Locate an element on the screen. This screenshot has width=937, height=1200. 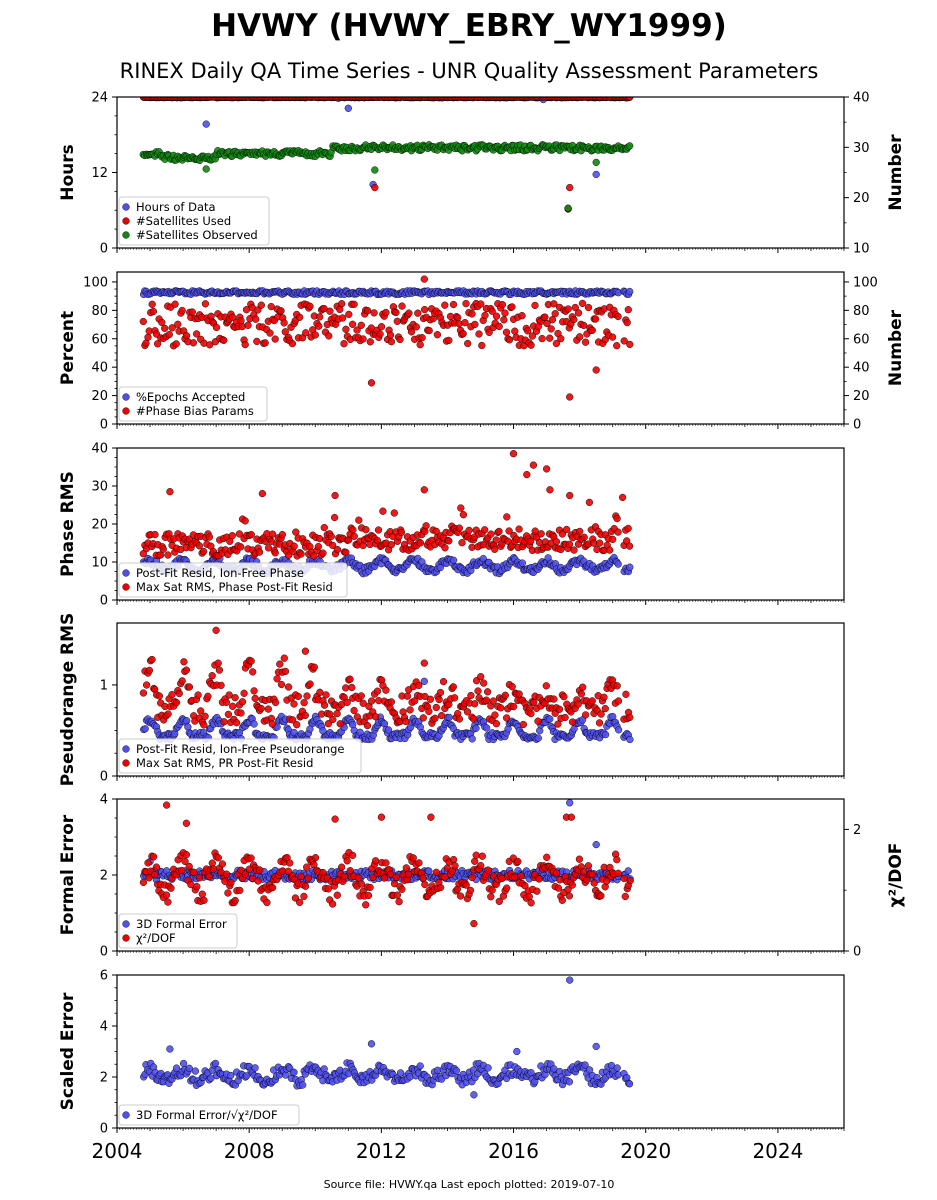
legend-label: Hours of Data is located at coordinates (176, 207).